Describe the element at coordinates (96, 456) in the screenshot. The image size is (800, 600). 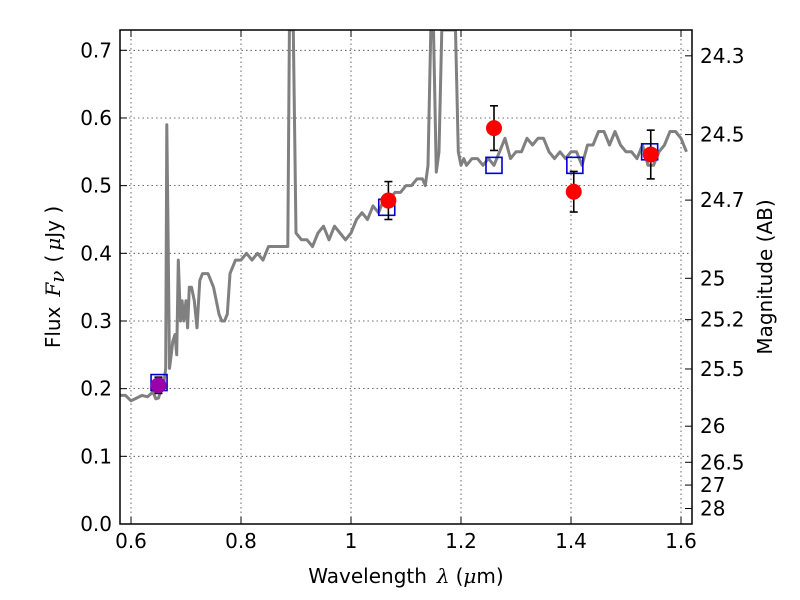
I see `y-tick-label: 0.1` at that location.